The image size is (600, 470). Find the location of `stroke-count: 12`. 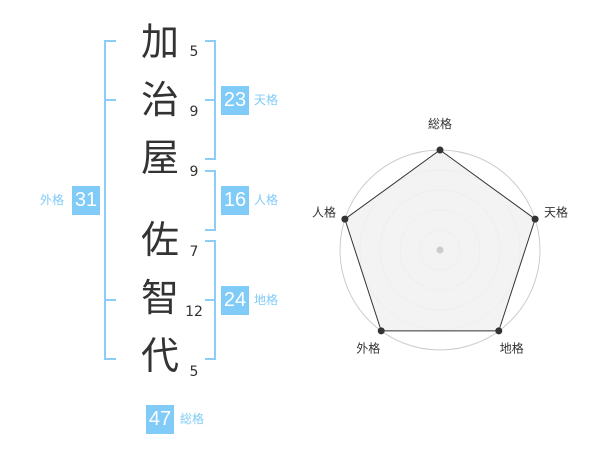

stroke-count: 12 is located at coordinates (194, 312).